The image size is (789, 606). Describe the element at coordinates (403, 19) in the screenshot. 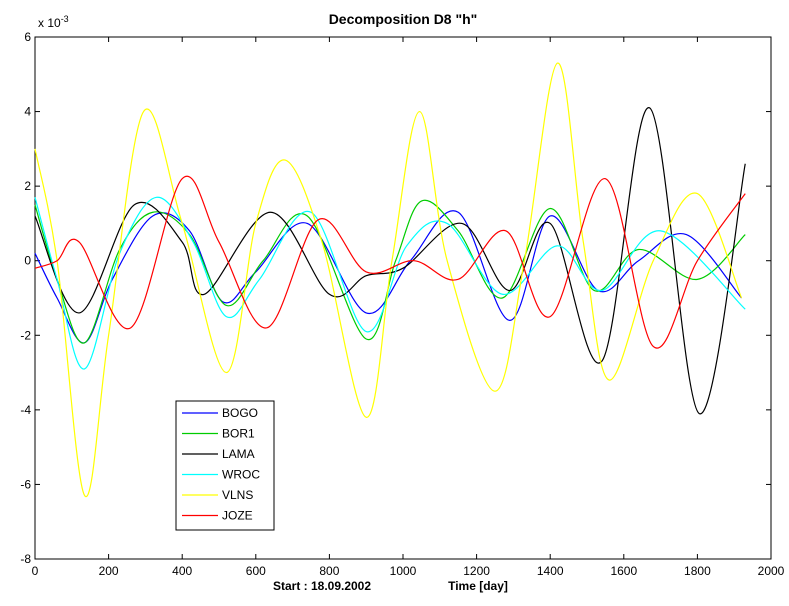

I see `chart-title: Decomposition D8 "h"` at that location.